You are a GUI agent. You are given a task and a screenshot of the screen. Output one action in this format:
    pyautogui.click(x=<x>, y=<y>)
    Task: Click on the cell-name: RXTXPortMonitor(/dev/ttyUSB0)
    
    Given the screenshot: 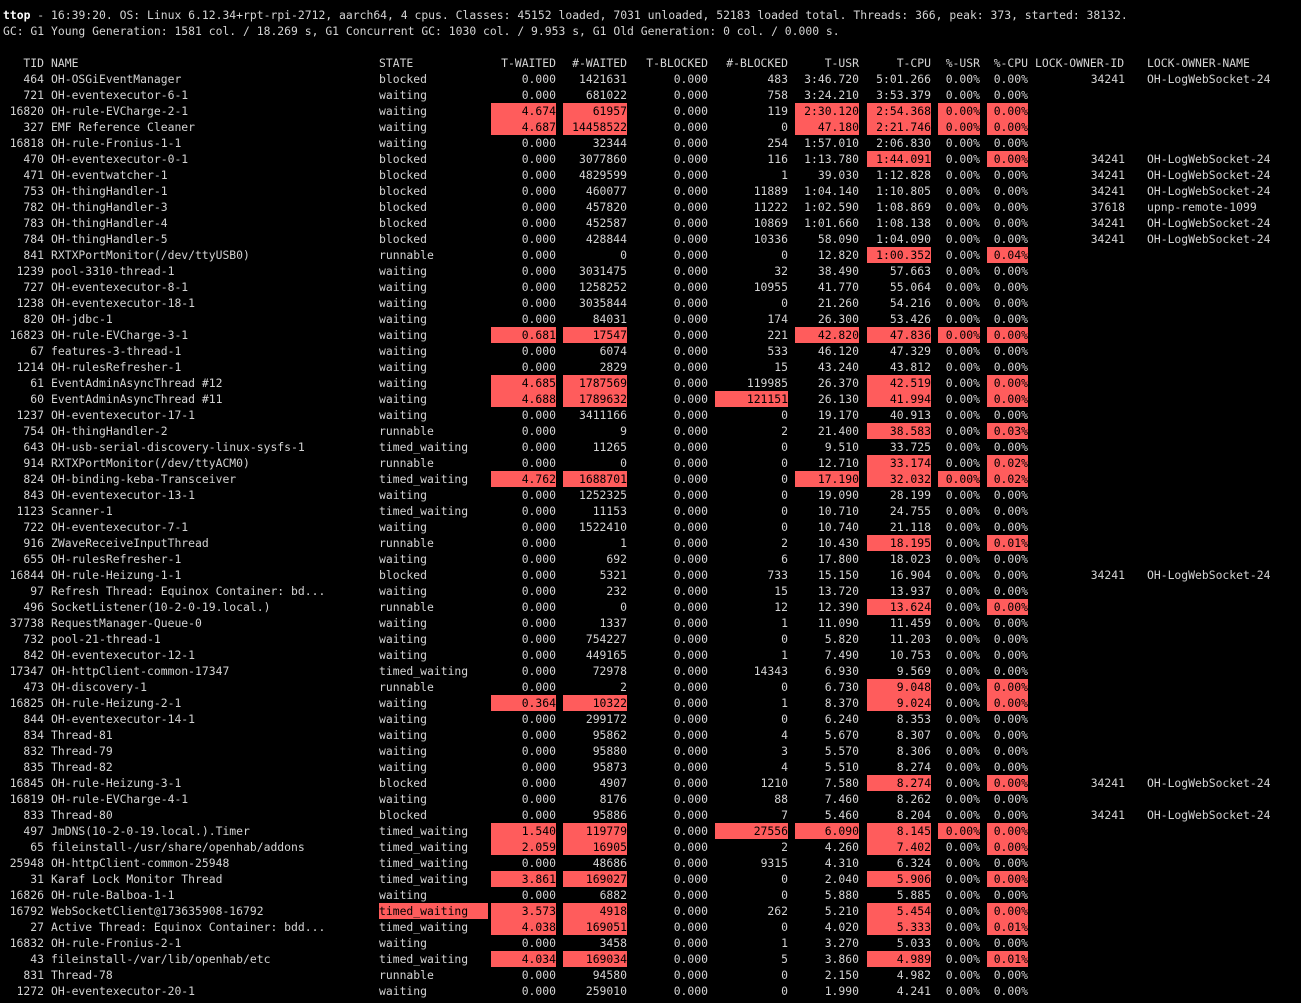 What is the action you would take?
    pyautogui.click(x=150, y=255)
    